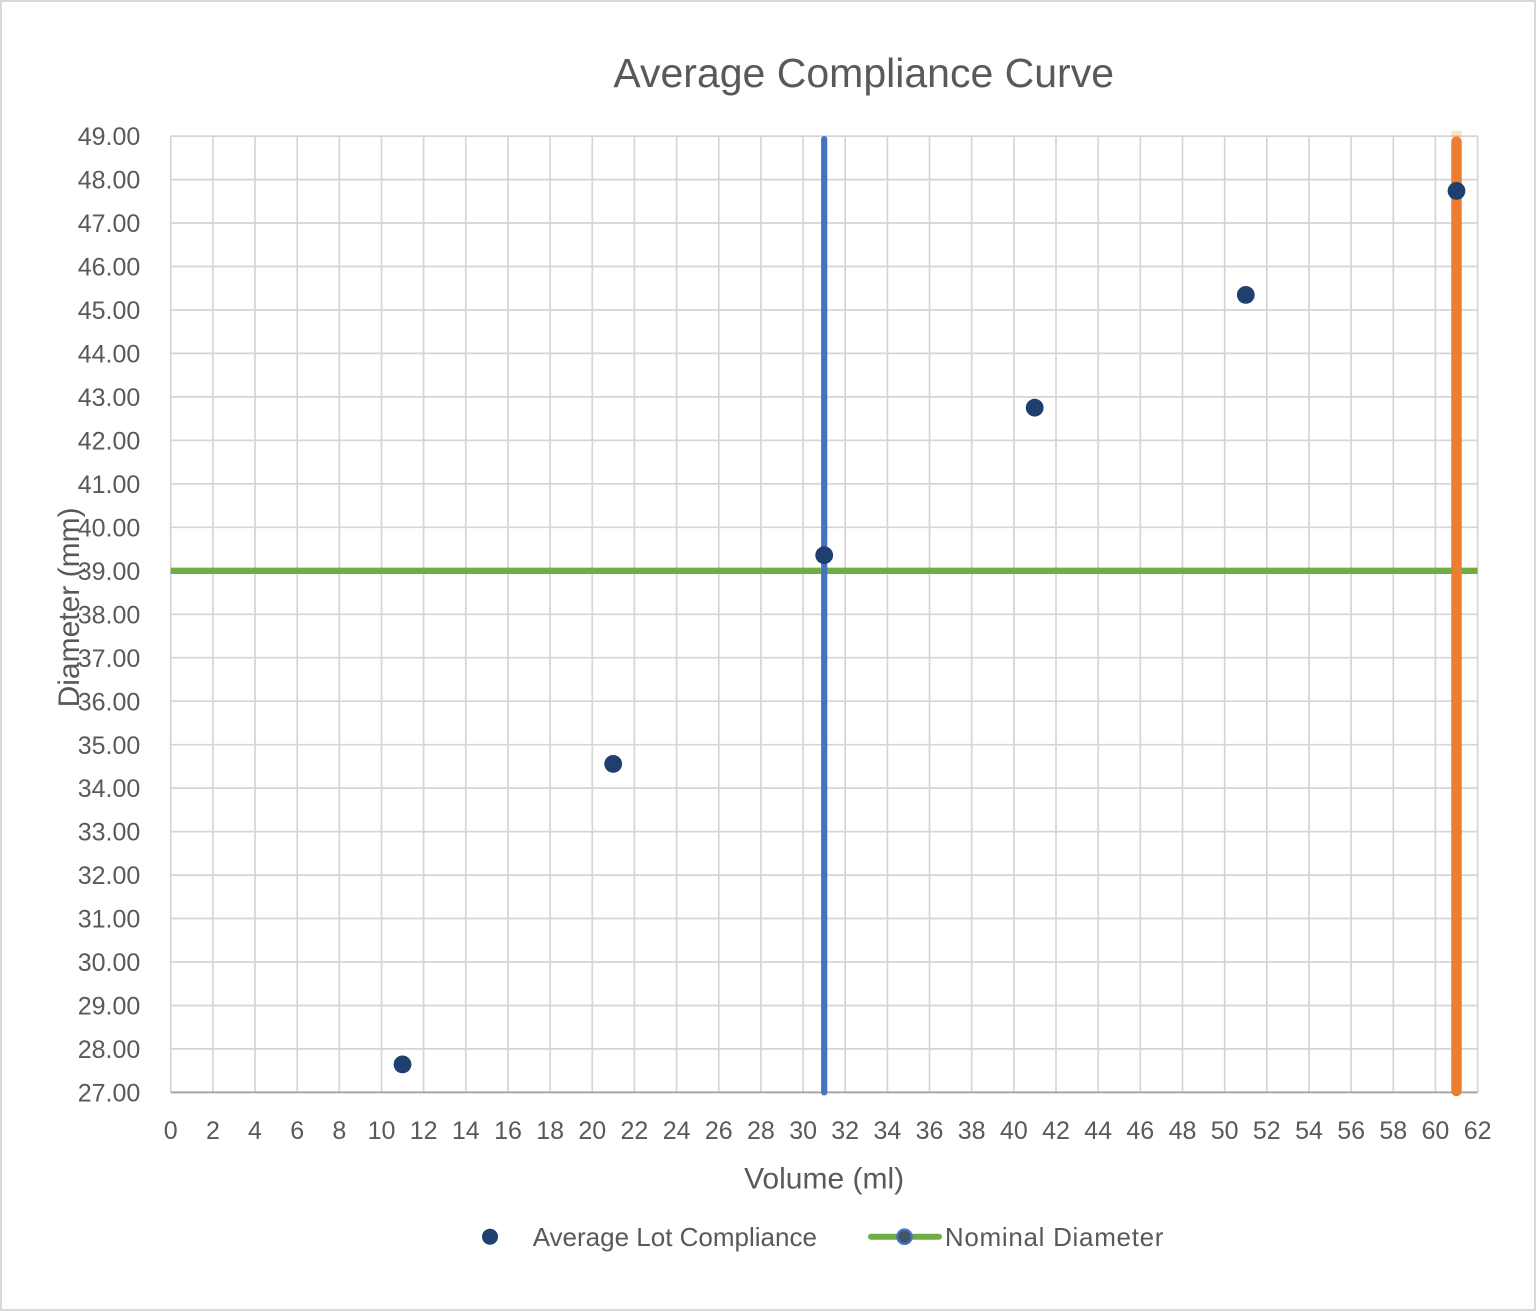  What do you see at coordinates (972, 1131) in the screenshot?
I see `svg-text: 38` at bounding box center [972, 1131].